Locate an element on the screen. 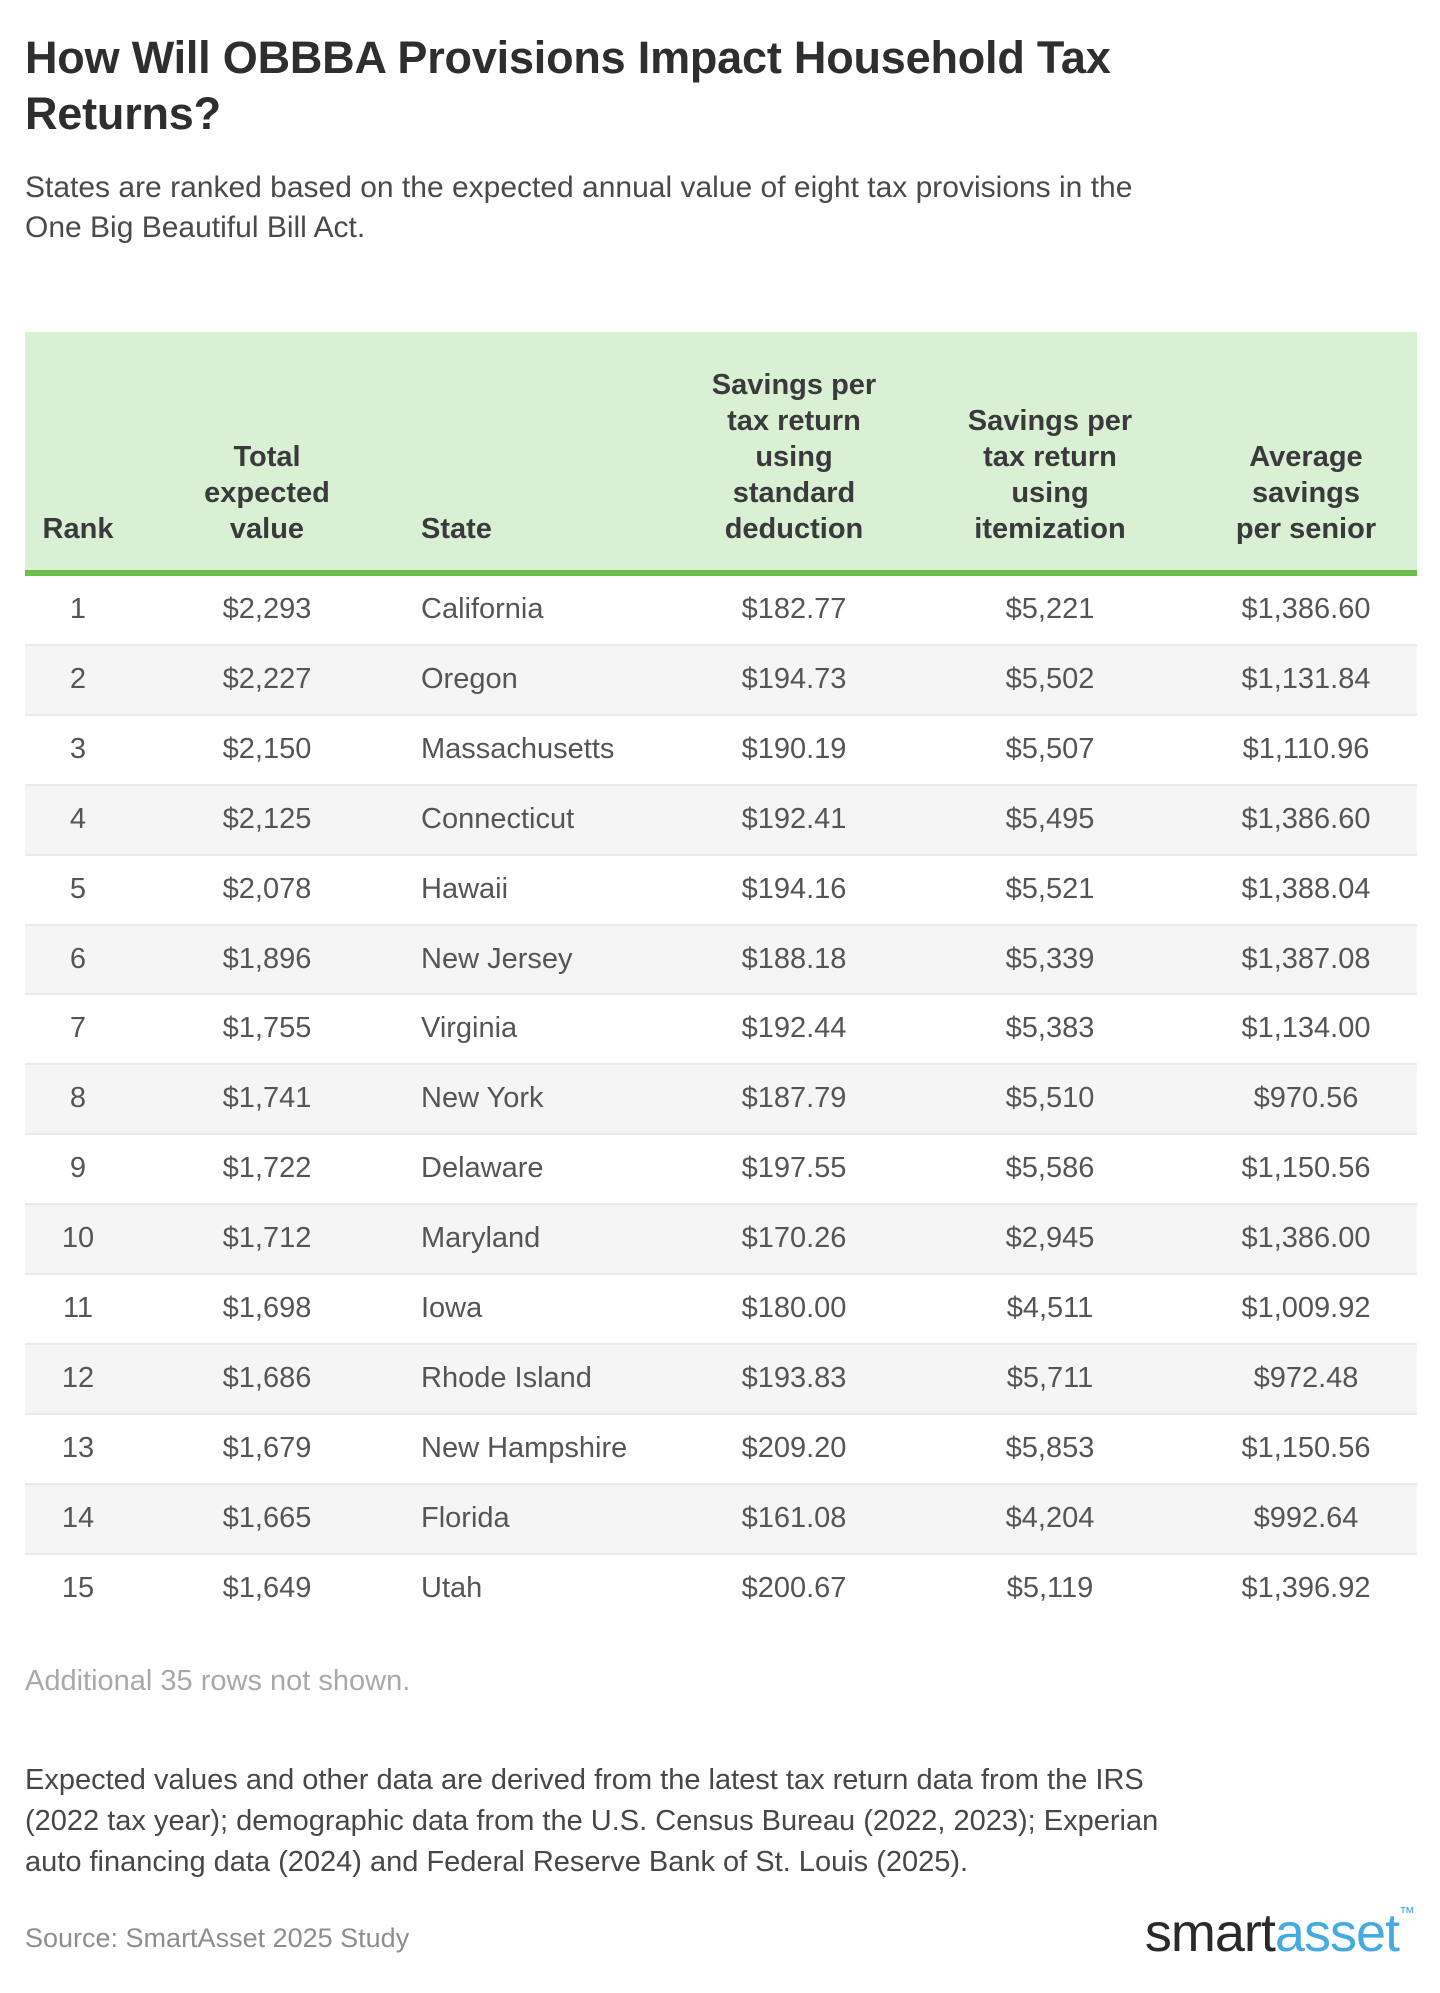  state-cell: New Jersey is located at coordinates (497, 958).